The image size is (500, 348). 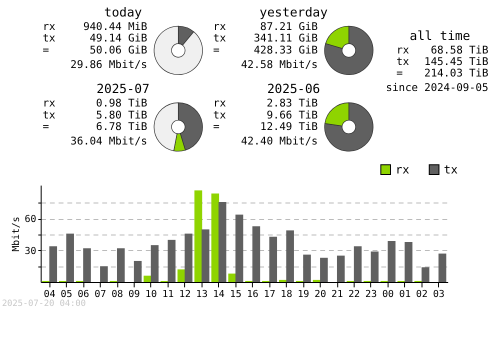 What do you see at coordinates (289, 27) in the screenshot?
I see `text: 87.21 GiB` at bounding box center [289, 27].